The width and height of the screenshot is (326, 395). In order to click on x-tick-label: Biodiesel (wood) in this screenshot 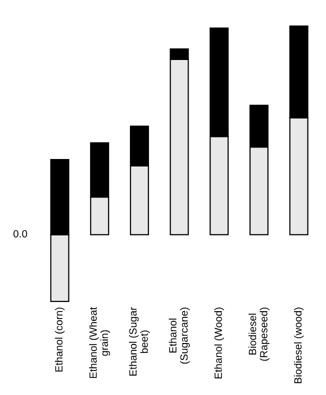, I will do `click(299, 346)`.